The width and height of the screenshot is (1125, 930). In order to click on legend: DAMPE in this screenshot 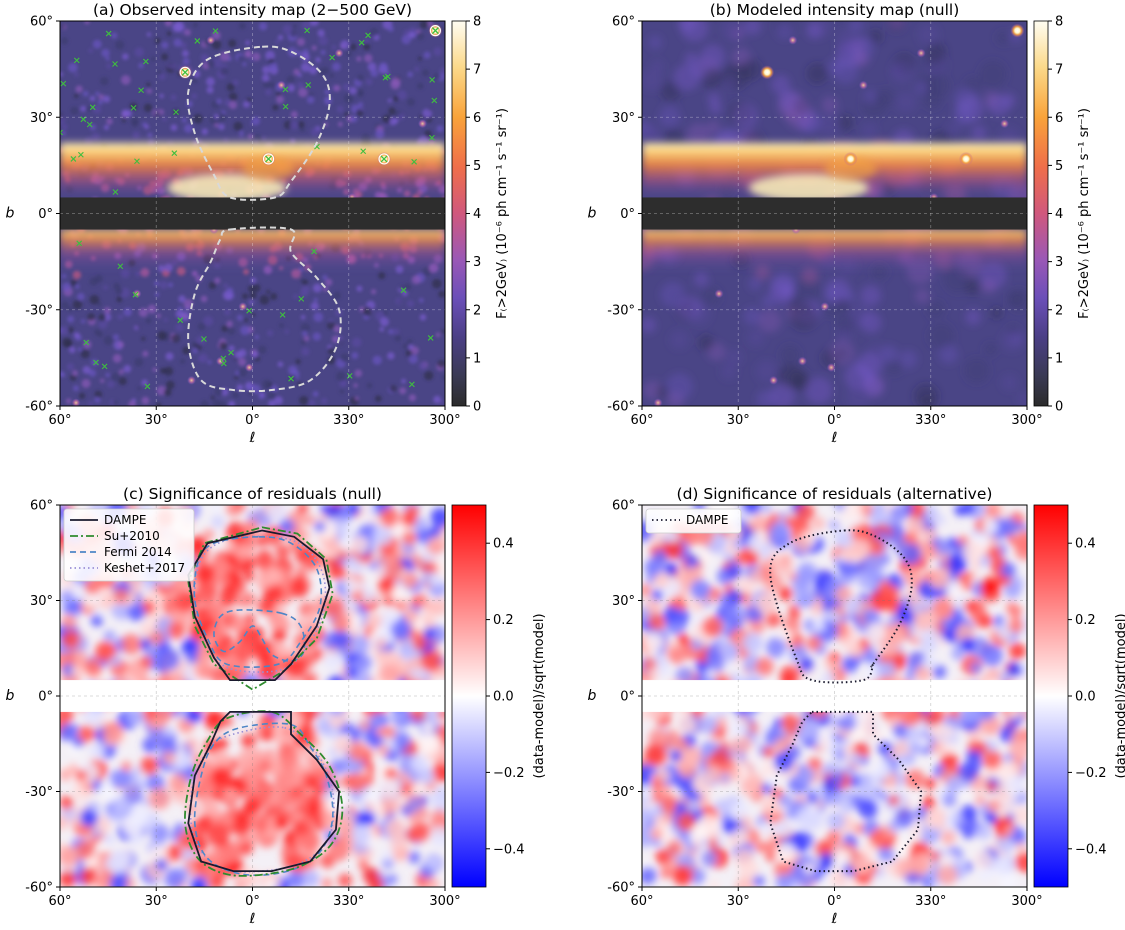, I will do `click(693, 521)`.